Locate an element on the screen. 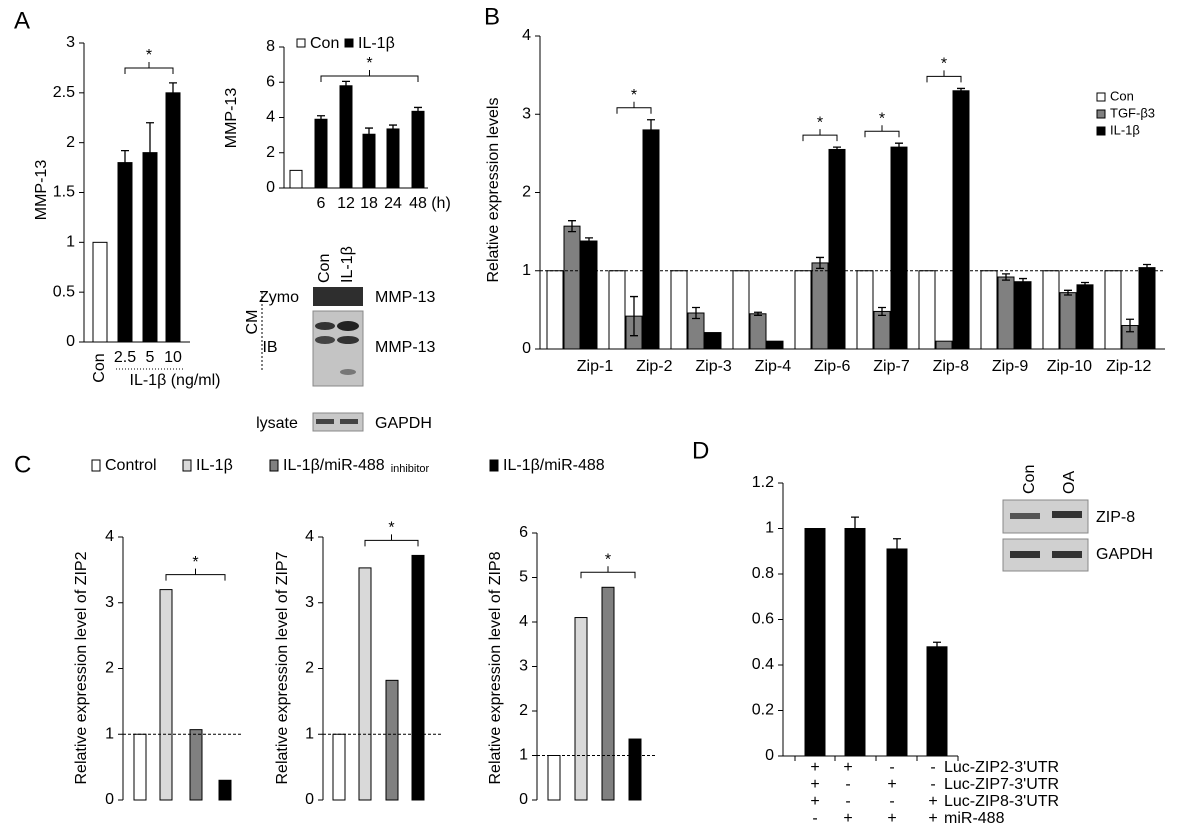 This screenshot has height=832, width=1200. blot-lane is located at coordinates (338, 348).